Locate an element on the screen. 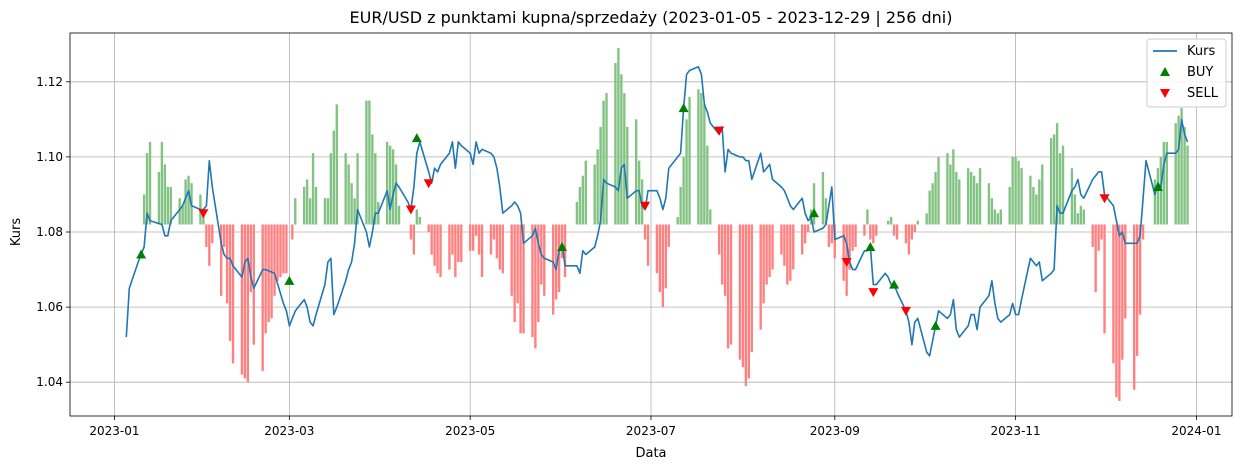  legend-label: SELL is located at coordinates (1203, 93).